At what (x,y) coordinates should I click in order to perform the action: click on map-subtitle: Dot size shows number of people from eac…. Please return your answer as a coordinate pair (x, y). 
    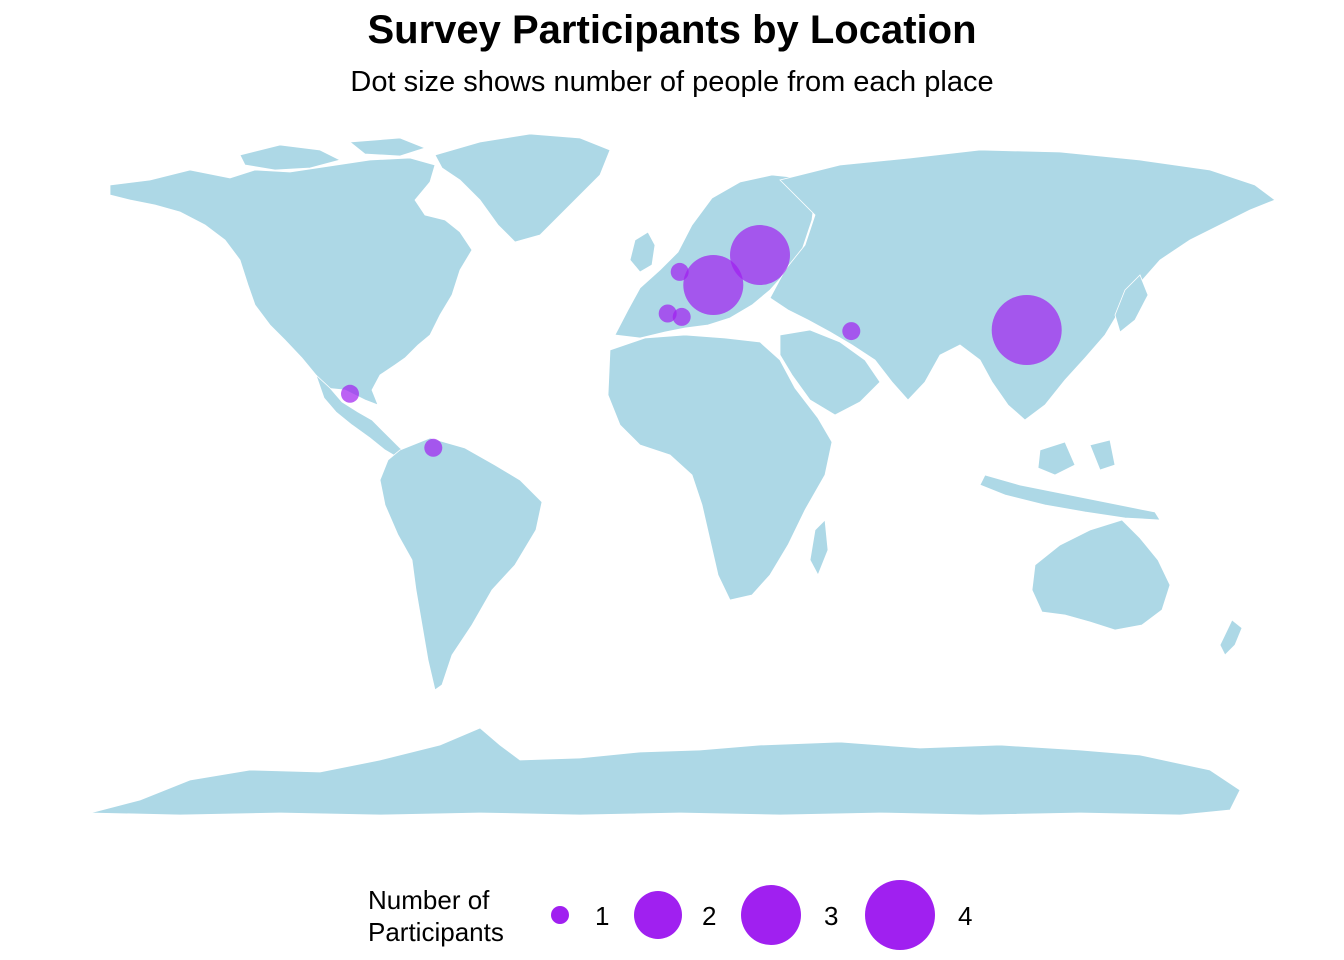
    Looking at the image, I should click on (672, 82).